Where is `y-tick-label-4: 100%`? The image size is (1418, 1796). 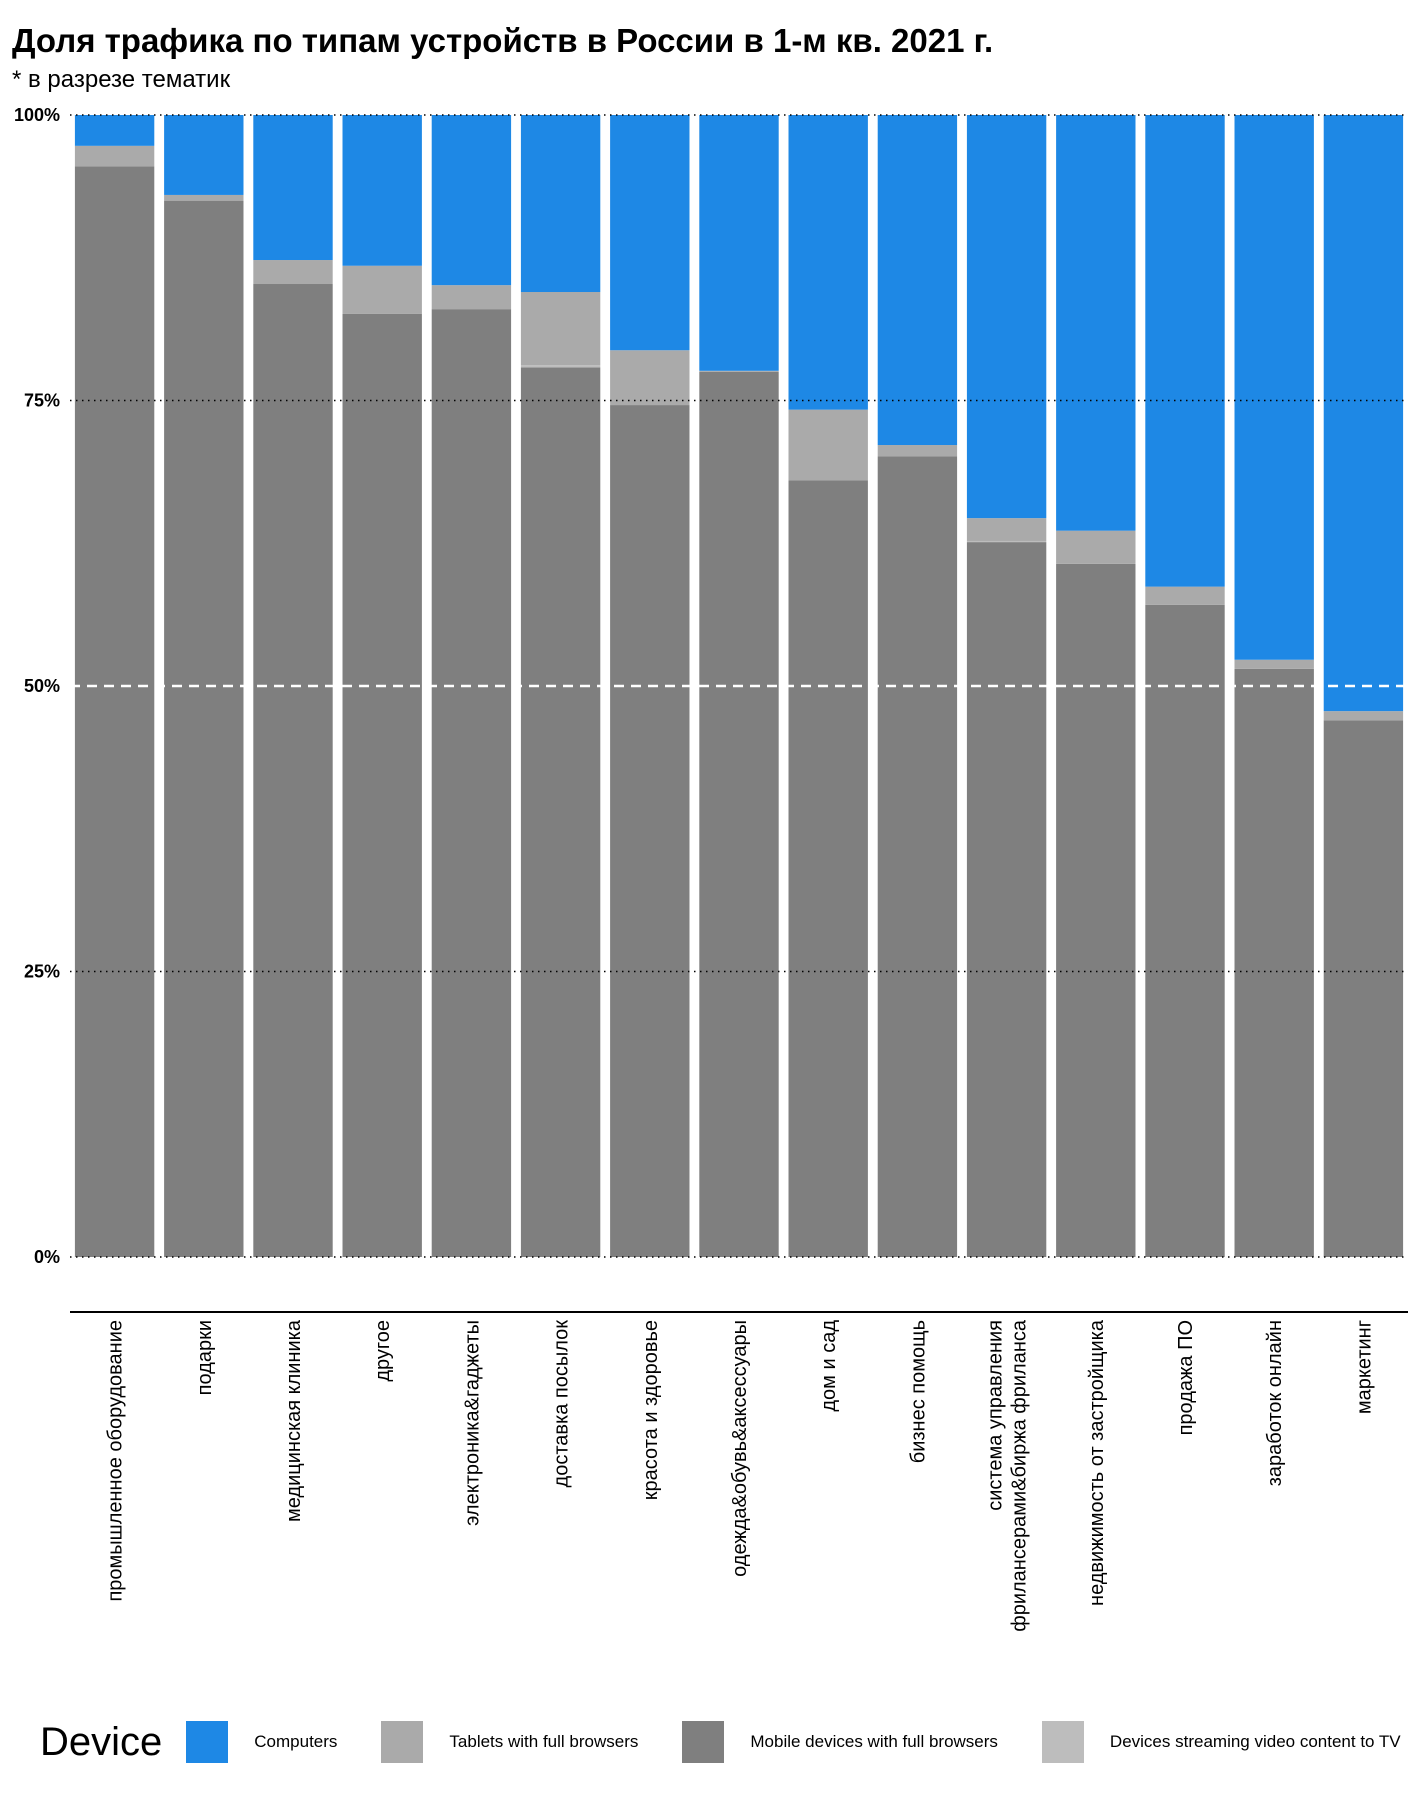 y-tick-label-4: 100% is located at coordinates (37, 115).